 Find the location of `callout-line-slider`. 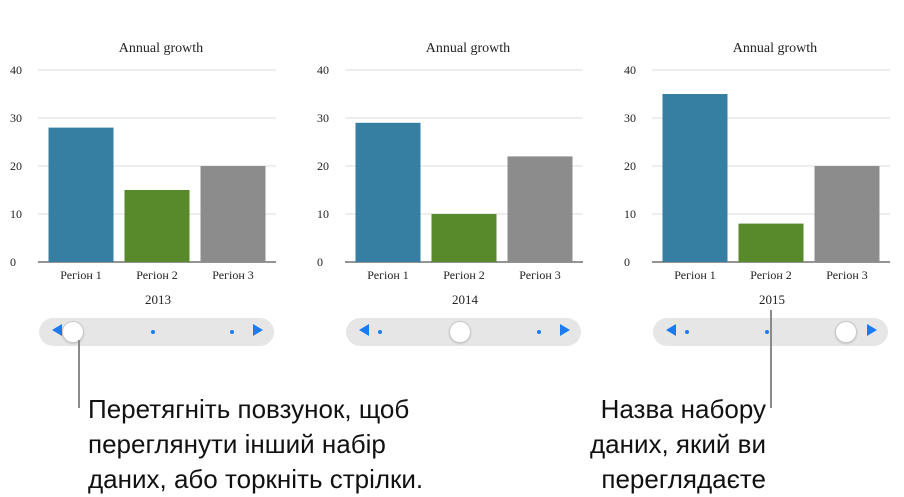

callout-line-slider is located at coordinates (79, 374).